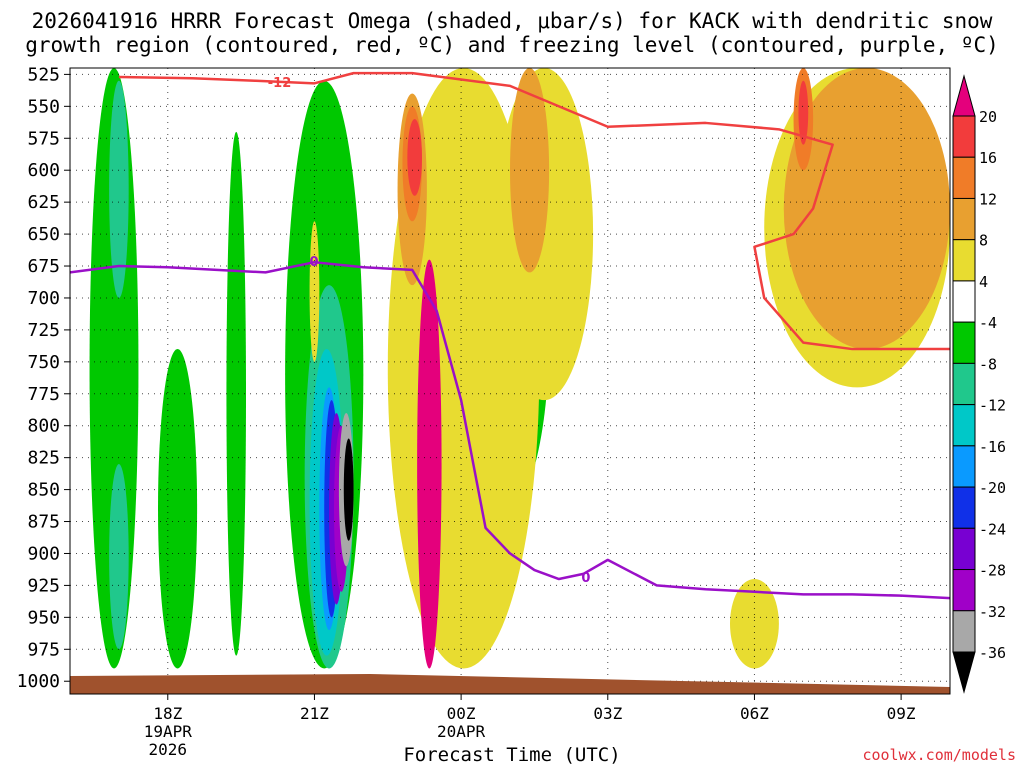 Image resolution: width=1024 pixels, height=768 pixels. What do you see at coordinates (43, 298) in the screenshot?
I see `y-tick-label: 700` at bounding box center [43, 298].